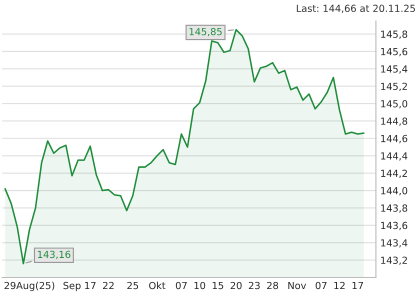  Describe the element at coordinates (108, 286) in the screenshot. I see `x-tick-label: 22` at that location.